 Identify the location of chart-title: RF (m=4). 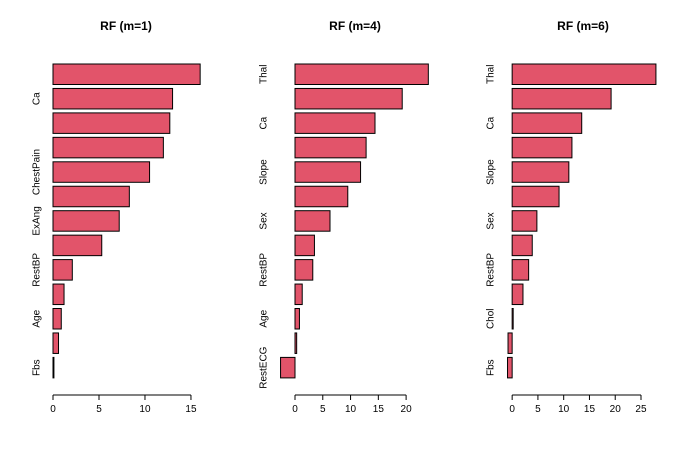
(355, 26).